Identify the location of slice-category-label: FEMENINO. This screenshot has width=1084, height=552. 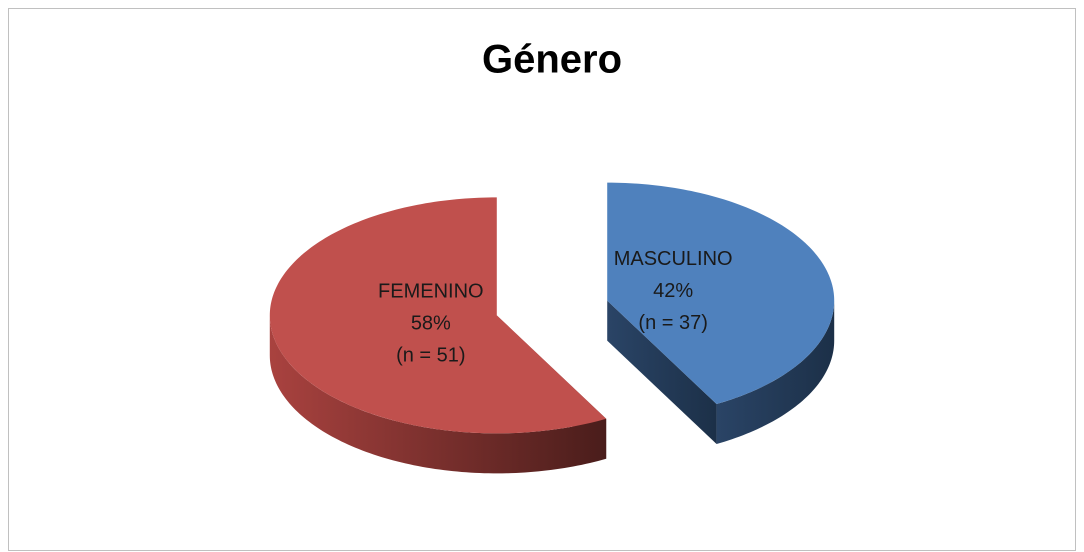
(431, 291).